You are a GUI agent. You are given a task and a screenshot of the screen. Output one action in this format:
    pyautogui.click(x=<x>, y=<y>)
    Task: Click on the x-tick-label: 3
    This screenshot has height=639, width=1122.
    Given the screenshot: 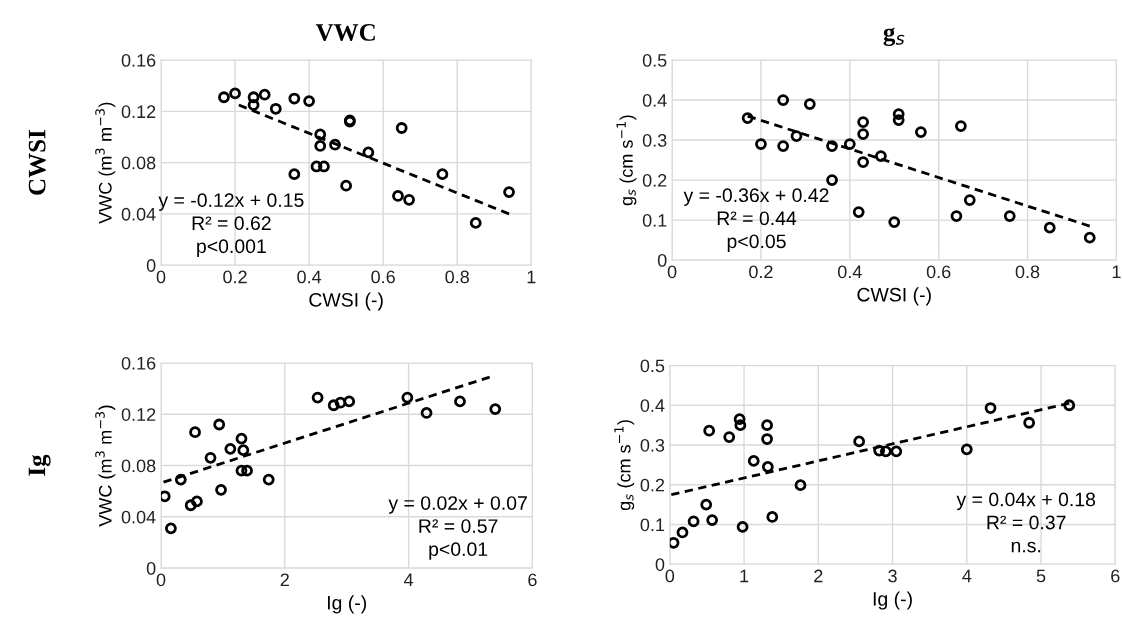 What is the action you would take?
    pyautogui.click(x=892, y=576)
    